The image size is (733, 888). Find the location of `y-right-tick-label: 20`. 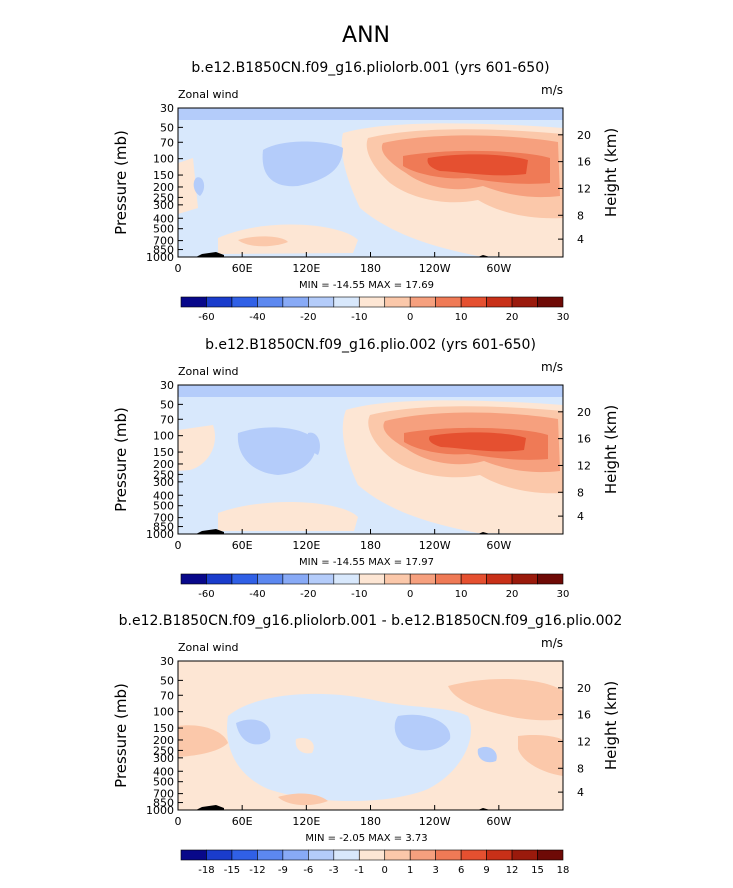

y-right-tick-label: 20 is located at coordinates (584, 688).